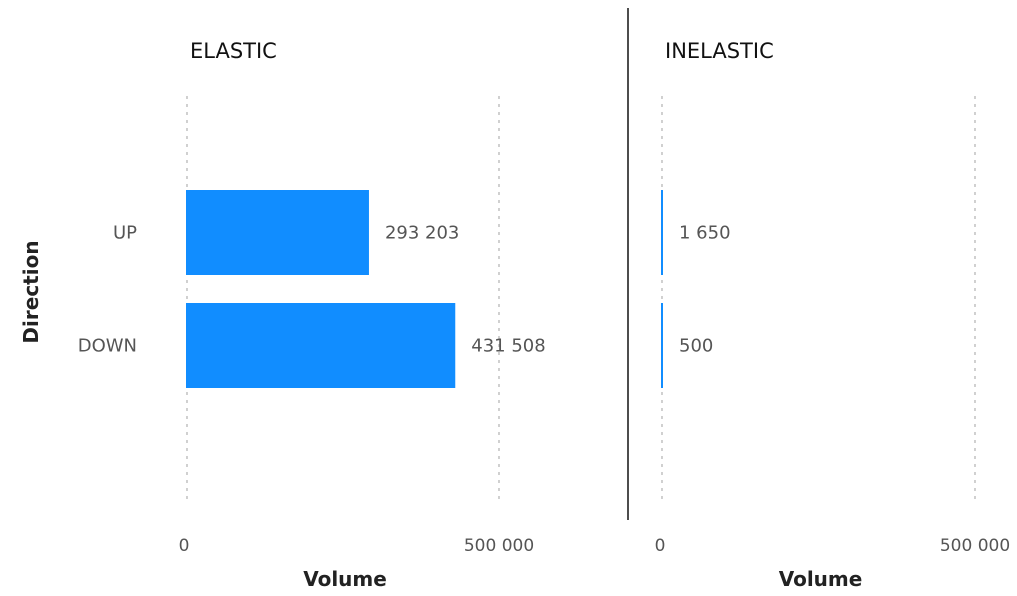 This screenshot has width=1017, height=596. I want to click on data-label-down: 431 508, so click(508, 346).